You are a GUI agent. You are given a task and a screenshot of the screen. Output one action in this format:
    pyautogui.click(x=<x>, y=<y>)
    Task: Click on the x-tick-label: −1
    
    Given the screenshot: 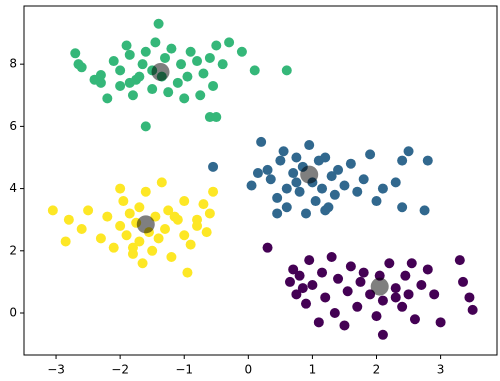 What is the action you would take?
    pyautogui.click(x=184, y=370)
    